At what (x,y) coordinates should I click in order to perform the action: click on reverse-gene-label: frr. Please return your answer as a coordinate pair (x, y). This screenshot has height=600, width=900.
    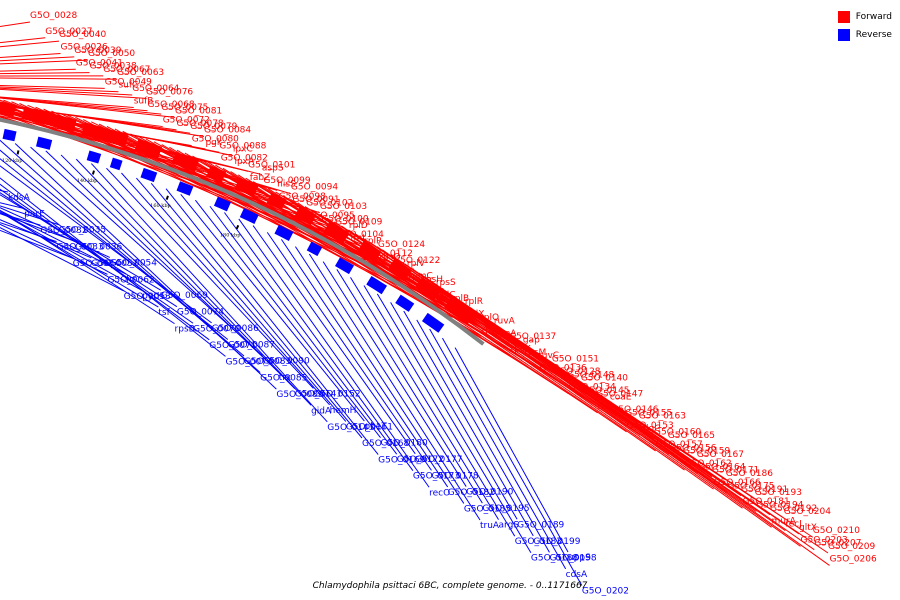
    Looking at the image, I should click on (131, 280).